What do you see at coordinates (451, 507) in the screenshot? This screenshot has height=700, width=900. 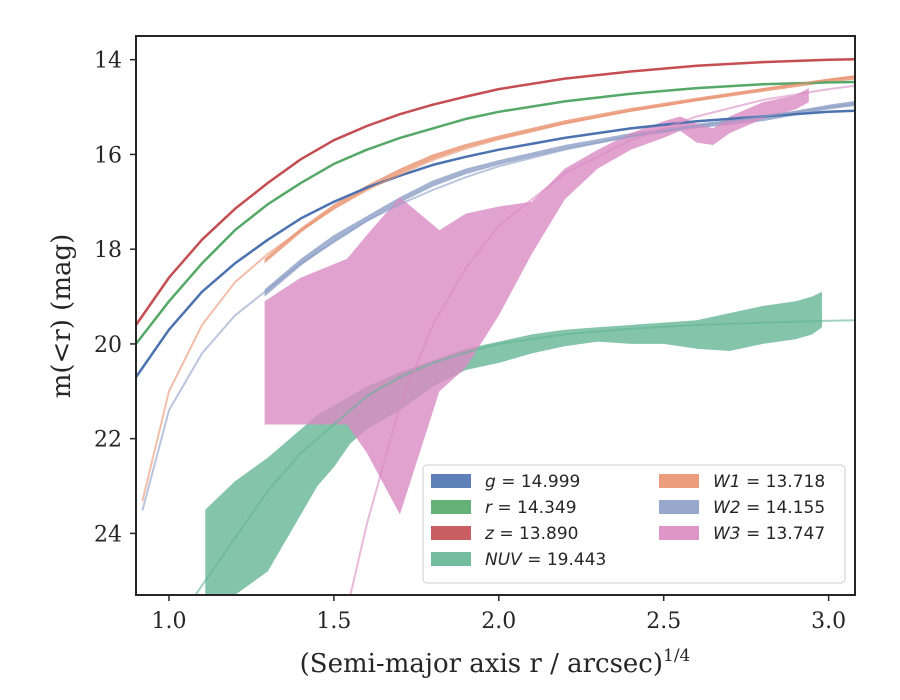 I see `legend-swatch-r` at bounding box center [451, 507].